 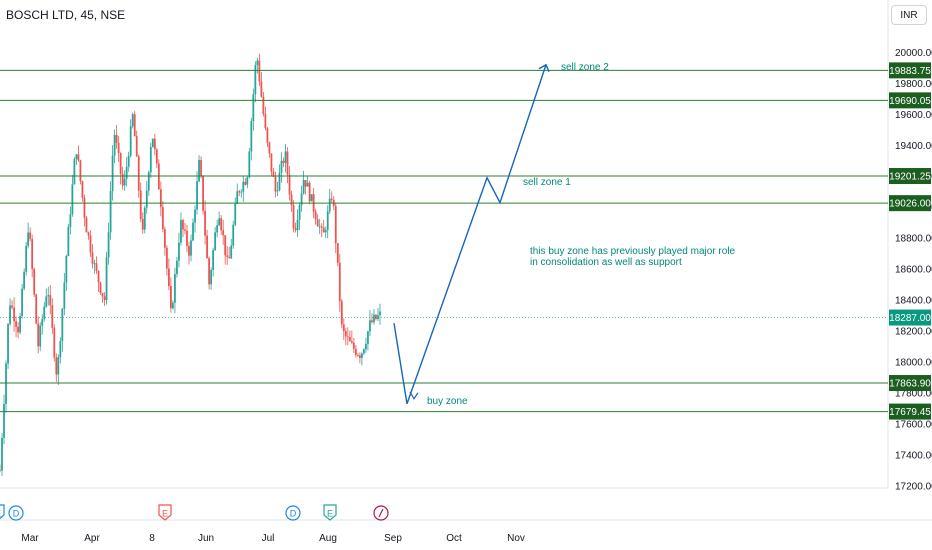 I want to click on projection-path, so click(x=470, y=234).